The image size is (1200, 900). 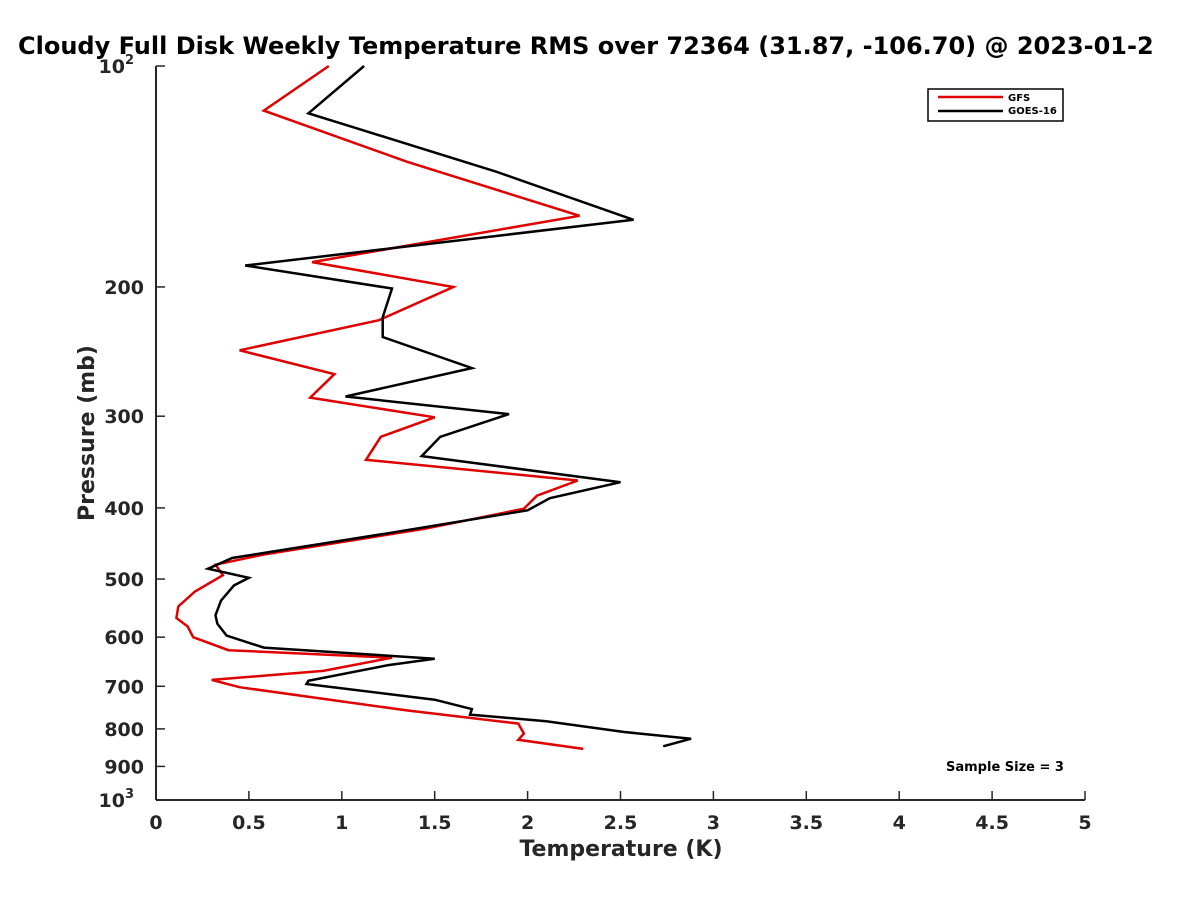 I want to click on x-tick-label: 3, so click(x=713, y=823).